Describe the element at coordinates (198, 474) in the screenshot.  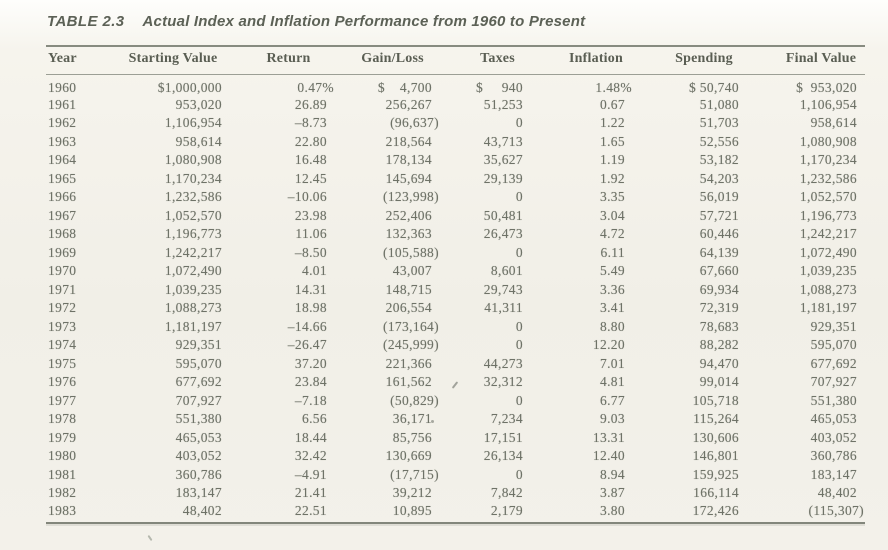
I see `cell: 360,786` at that location.